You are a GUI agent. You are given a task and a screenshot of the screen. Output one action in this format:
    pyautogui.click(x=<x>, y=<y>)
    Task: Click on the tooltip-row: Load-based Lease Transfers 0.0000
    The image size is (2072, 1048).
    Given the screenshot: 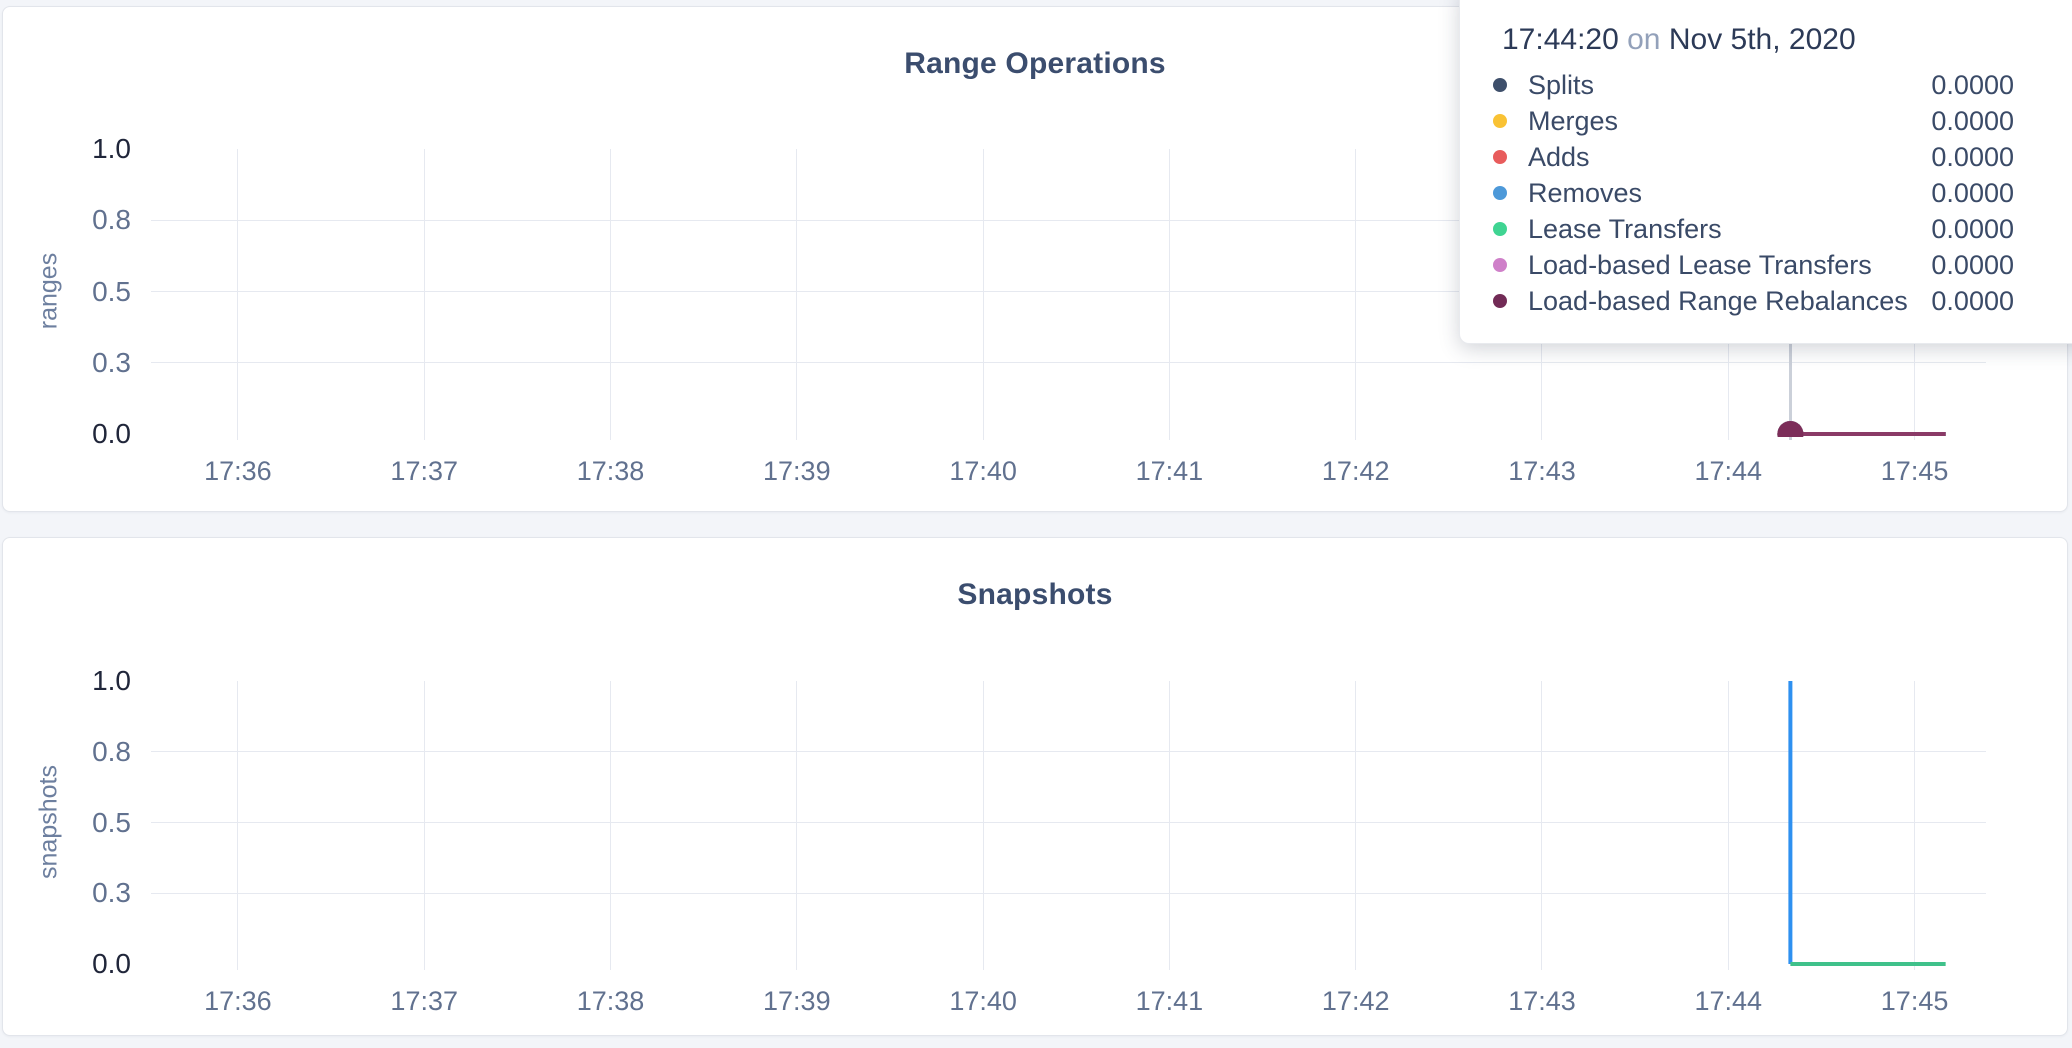 What is the action you would take?
    pyautogui.click(x=1753, y=265)
    